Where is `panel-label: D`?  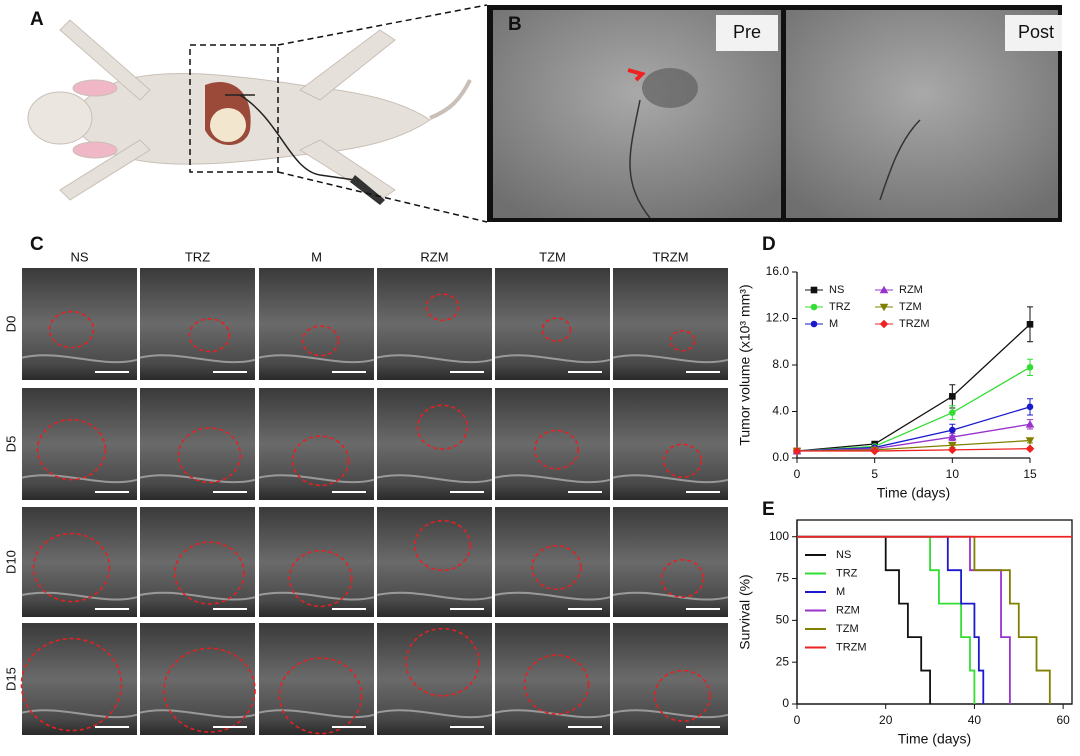 panel-label: D is located at coordinates (769, 244).